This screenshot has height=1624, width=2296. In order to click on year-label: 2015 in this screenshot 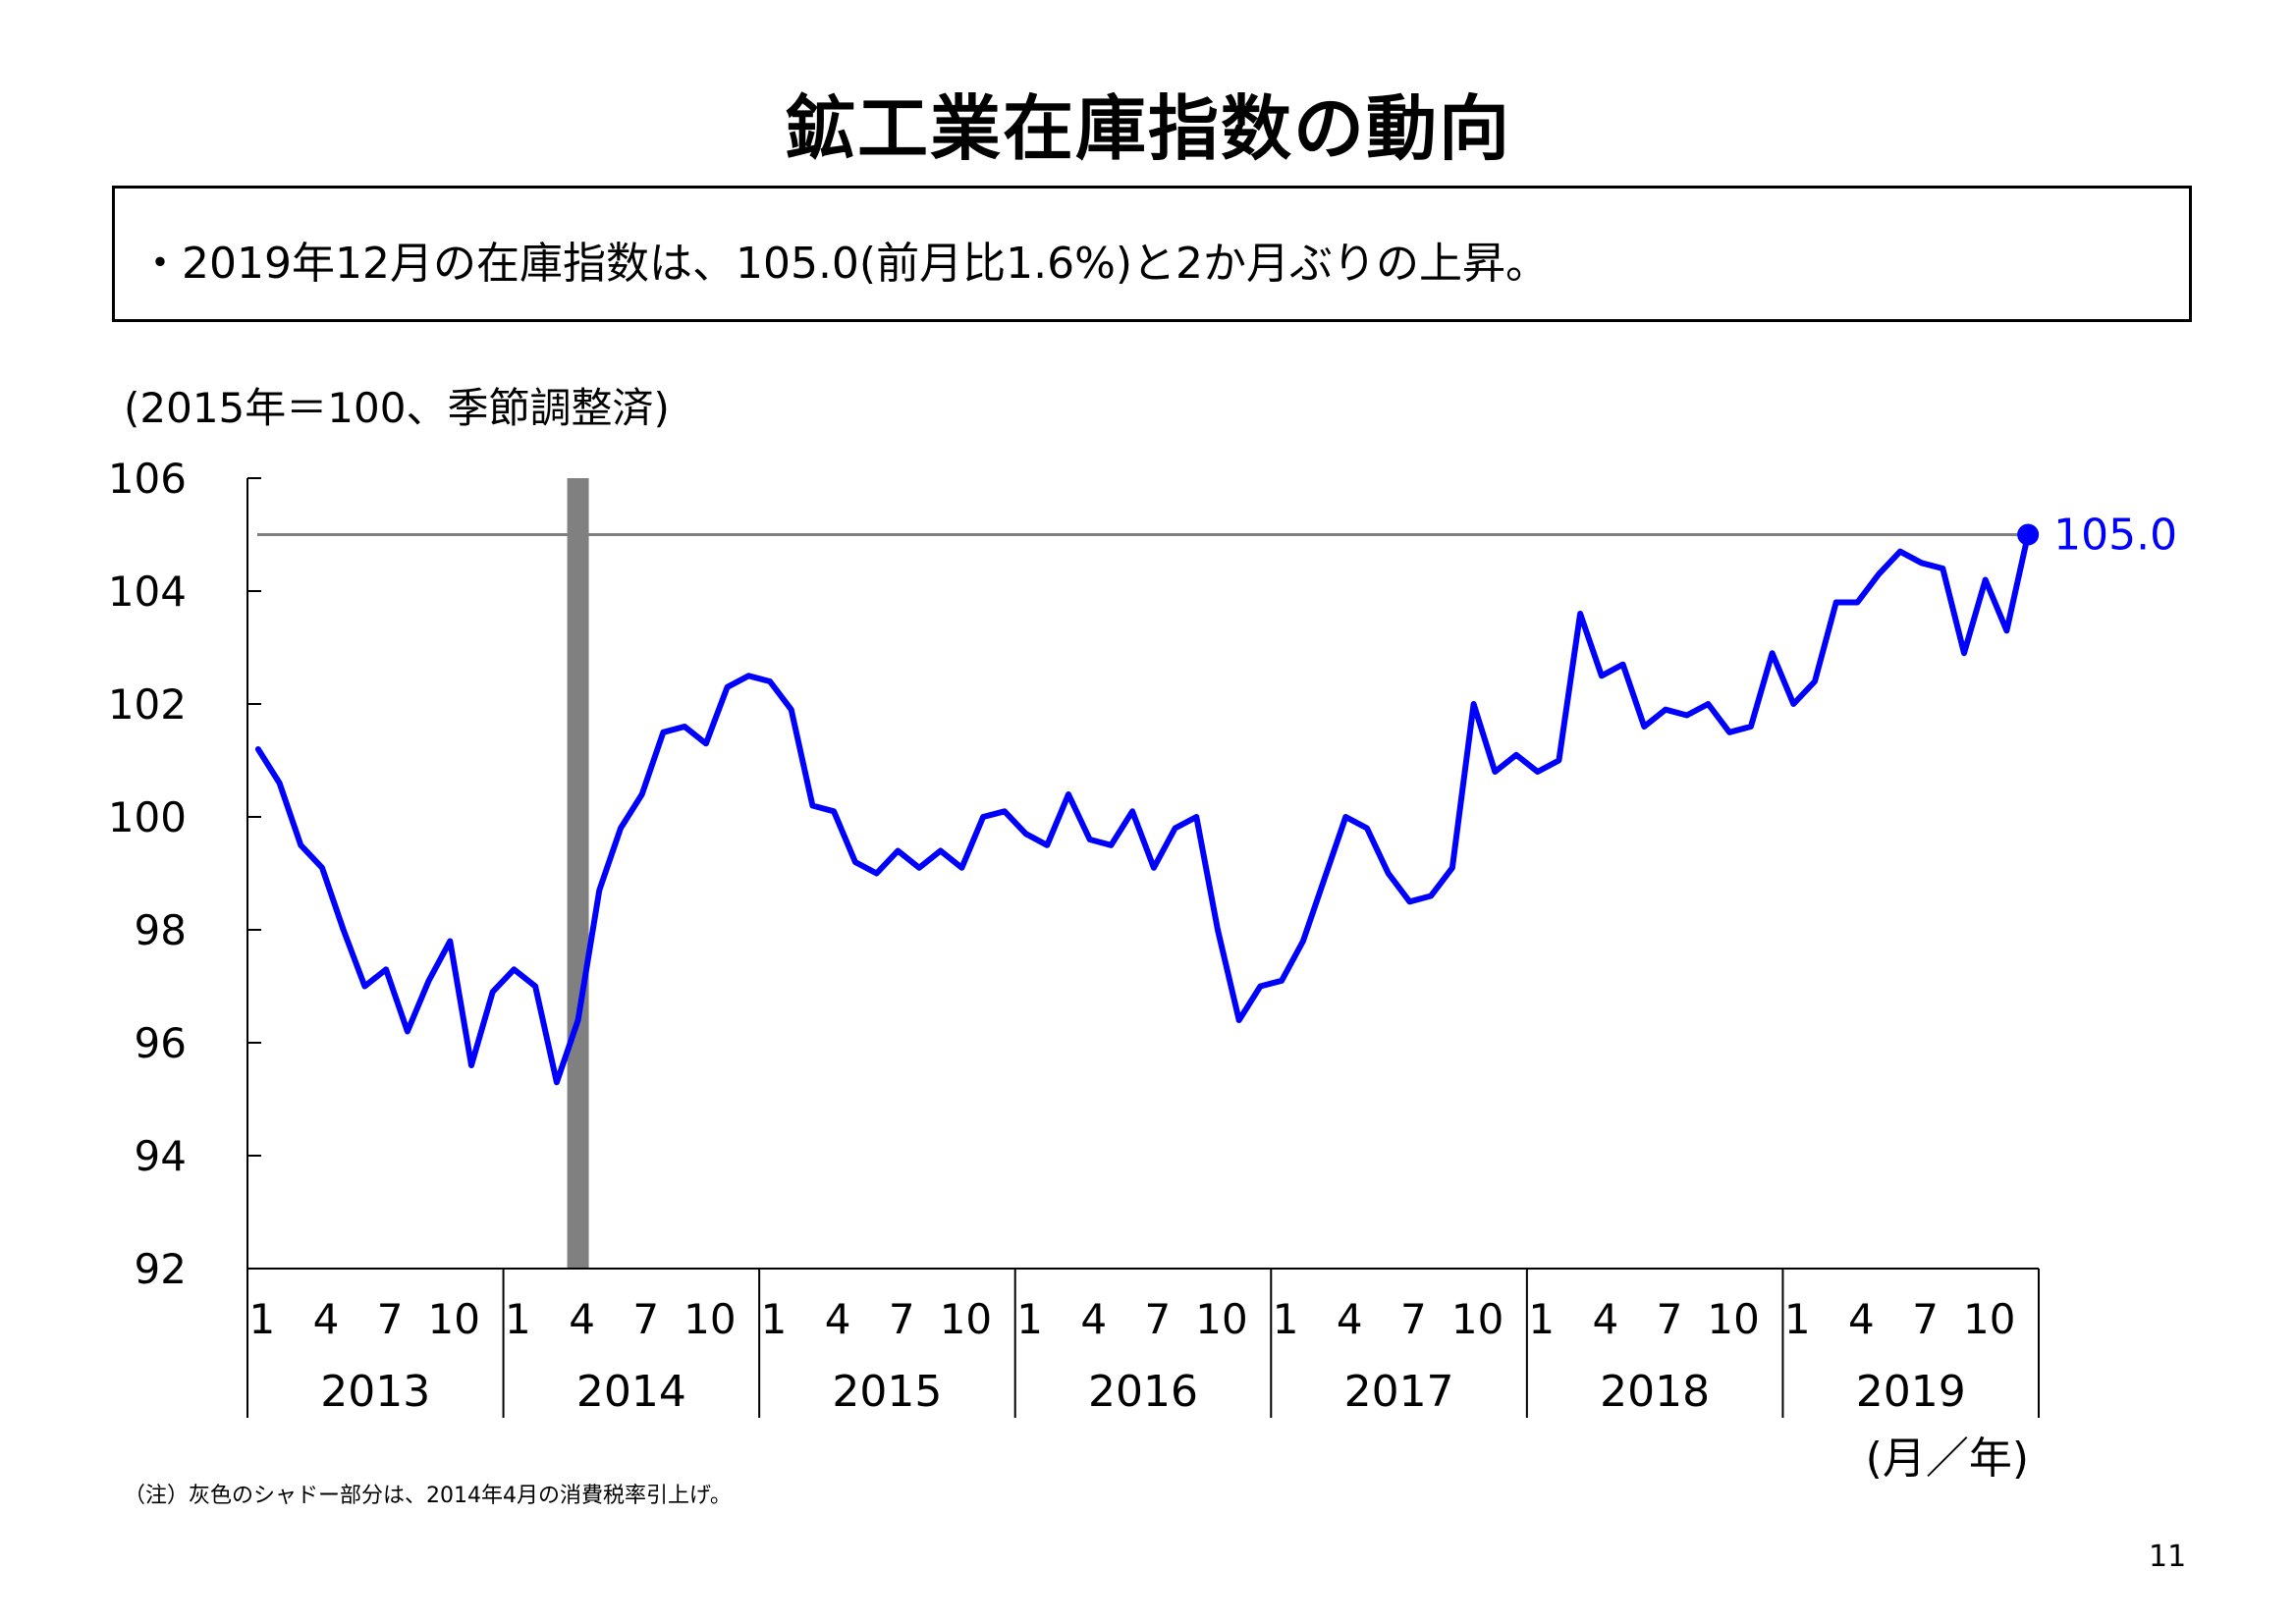, I will do `click(887, 1392)`.